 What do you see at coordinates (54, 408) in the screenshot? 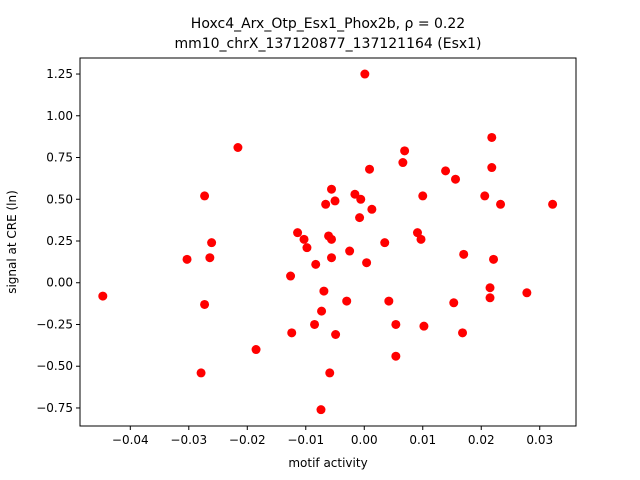
I see `y-tick-label: −0.75` at bounding box center [54, 408].